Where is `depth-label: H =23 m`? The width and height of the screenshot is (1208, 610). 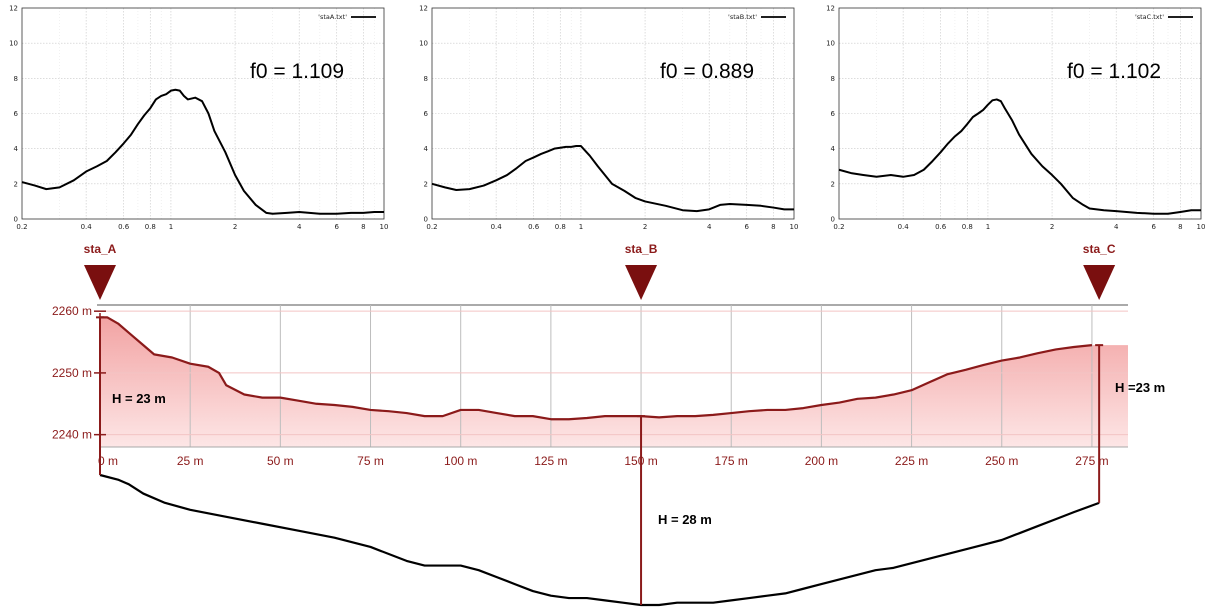
depth-label: H =23 m is located at coordinates (1140, 387).